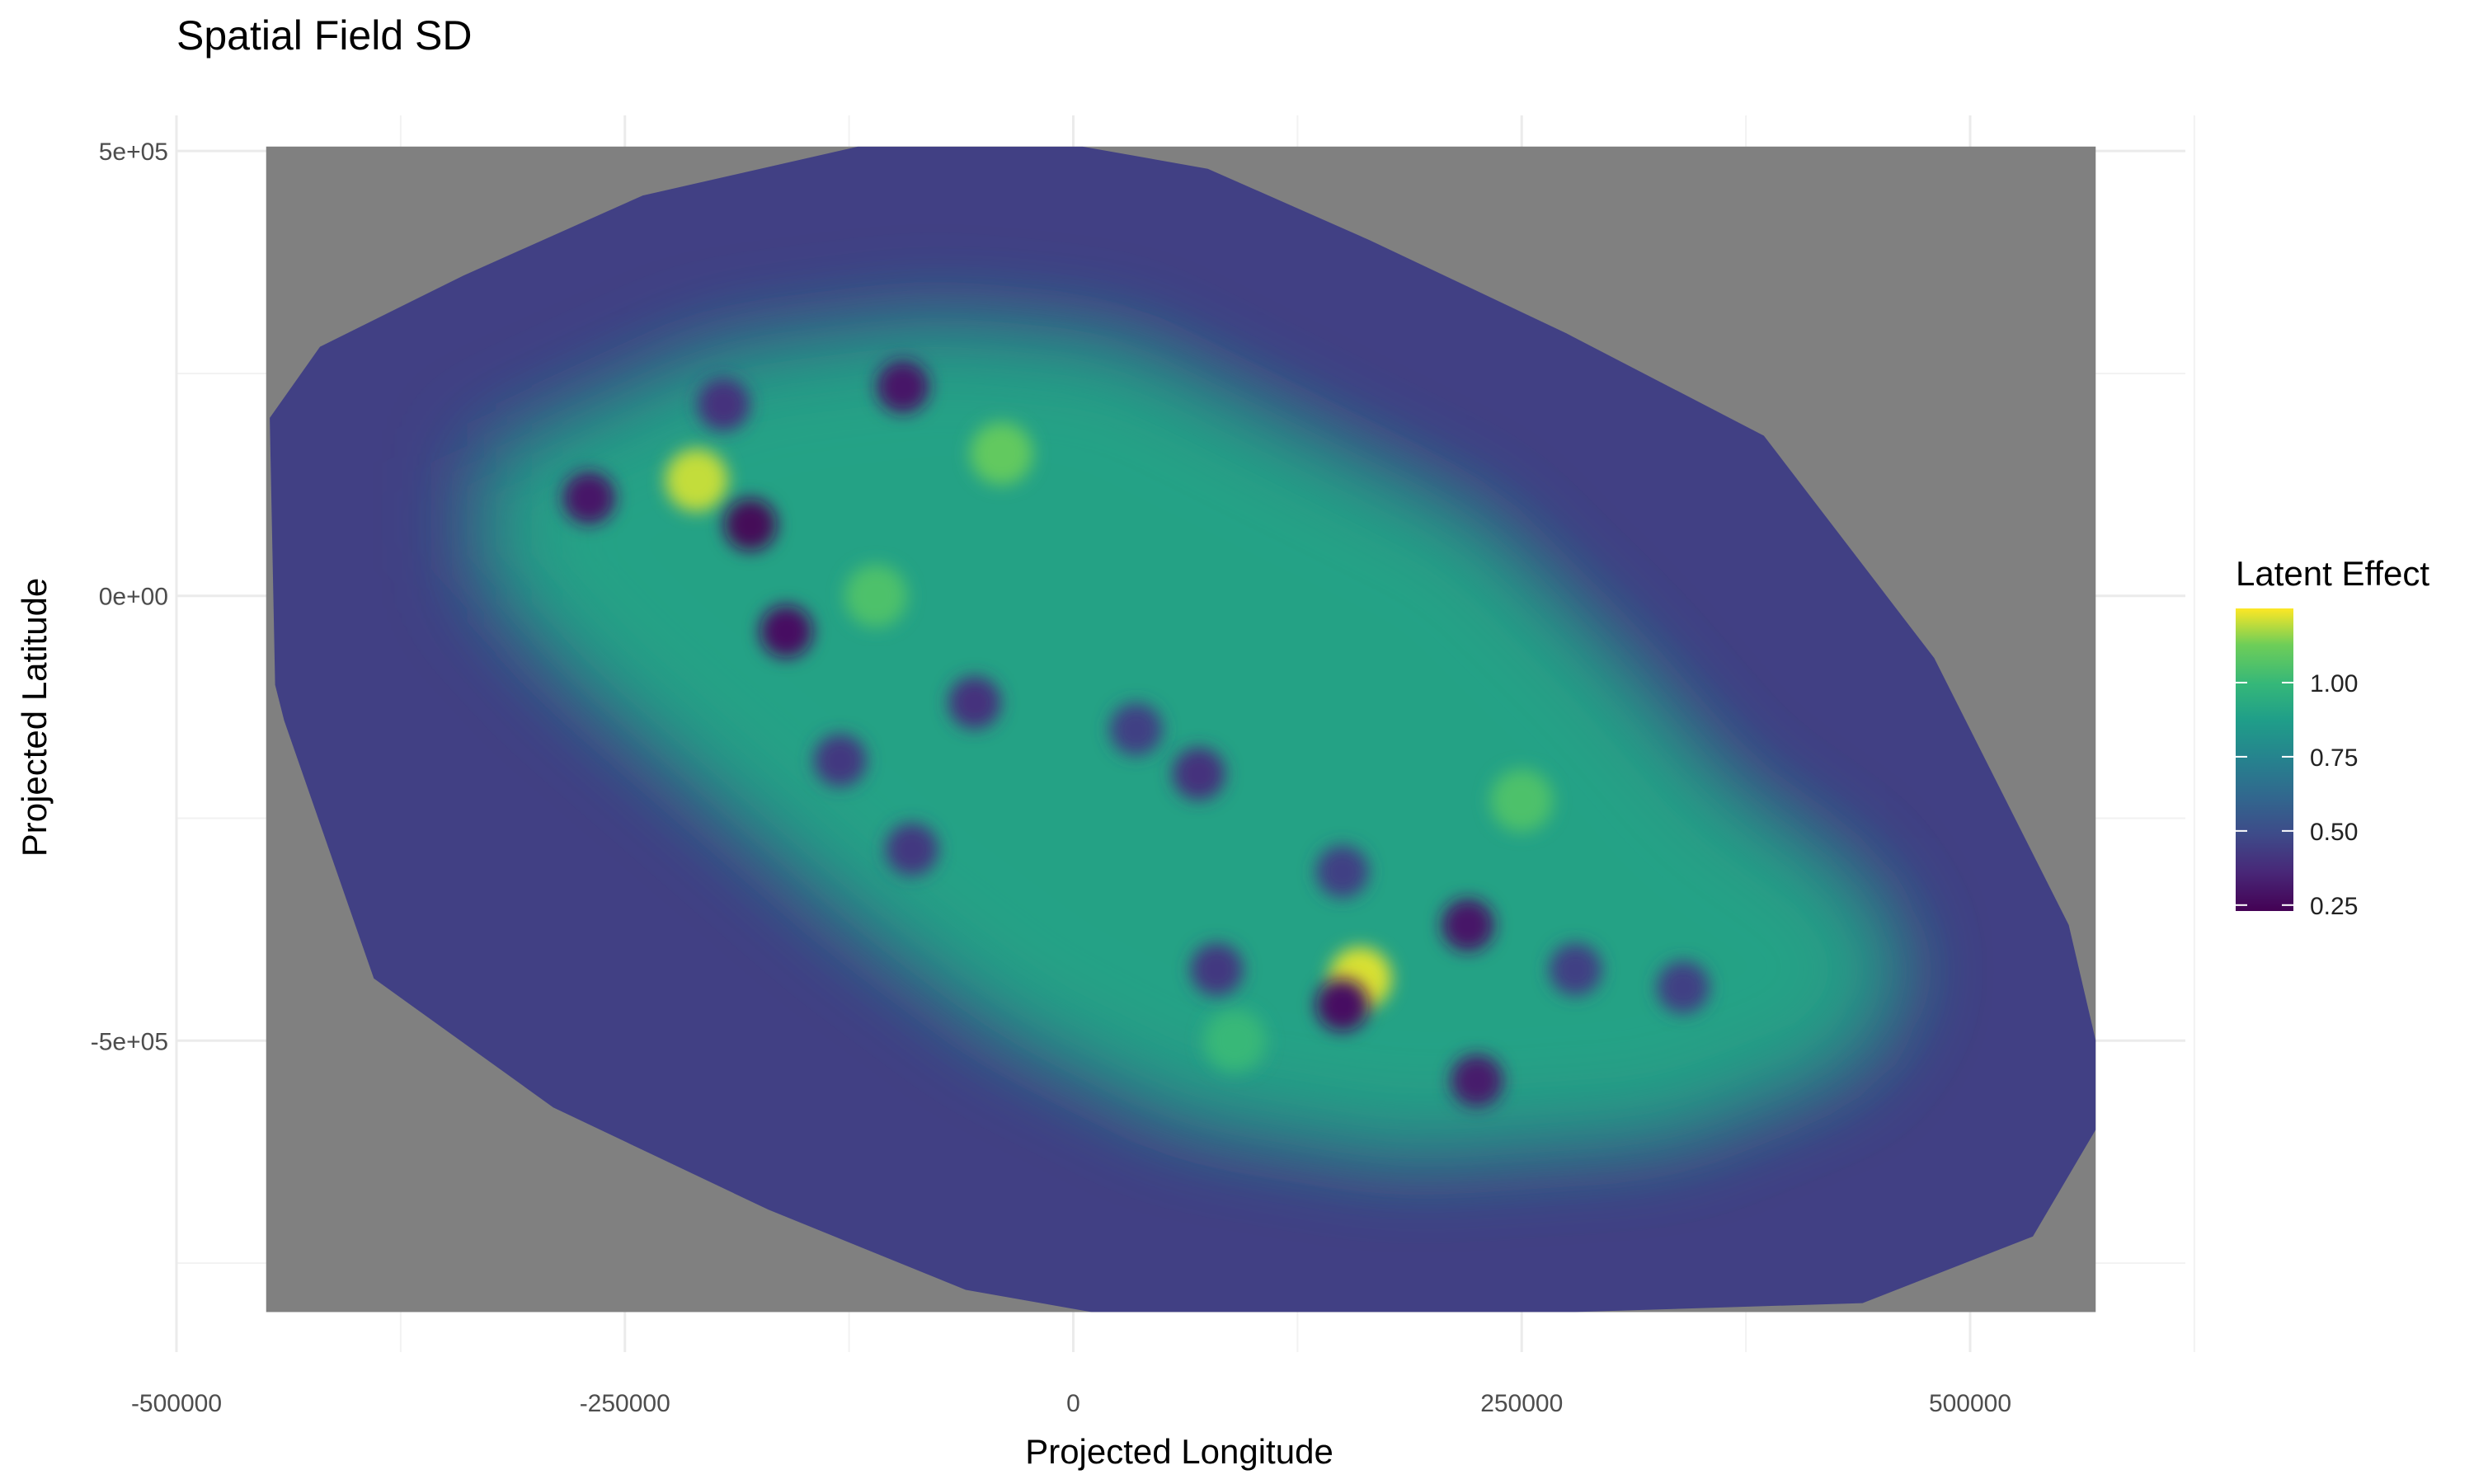 The width and height of the screenshot is (2474, 1484). Describe the element at coordinates (625, 1403) in the screenshot. I see `x-tick-label: -250000` at that location.